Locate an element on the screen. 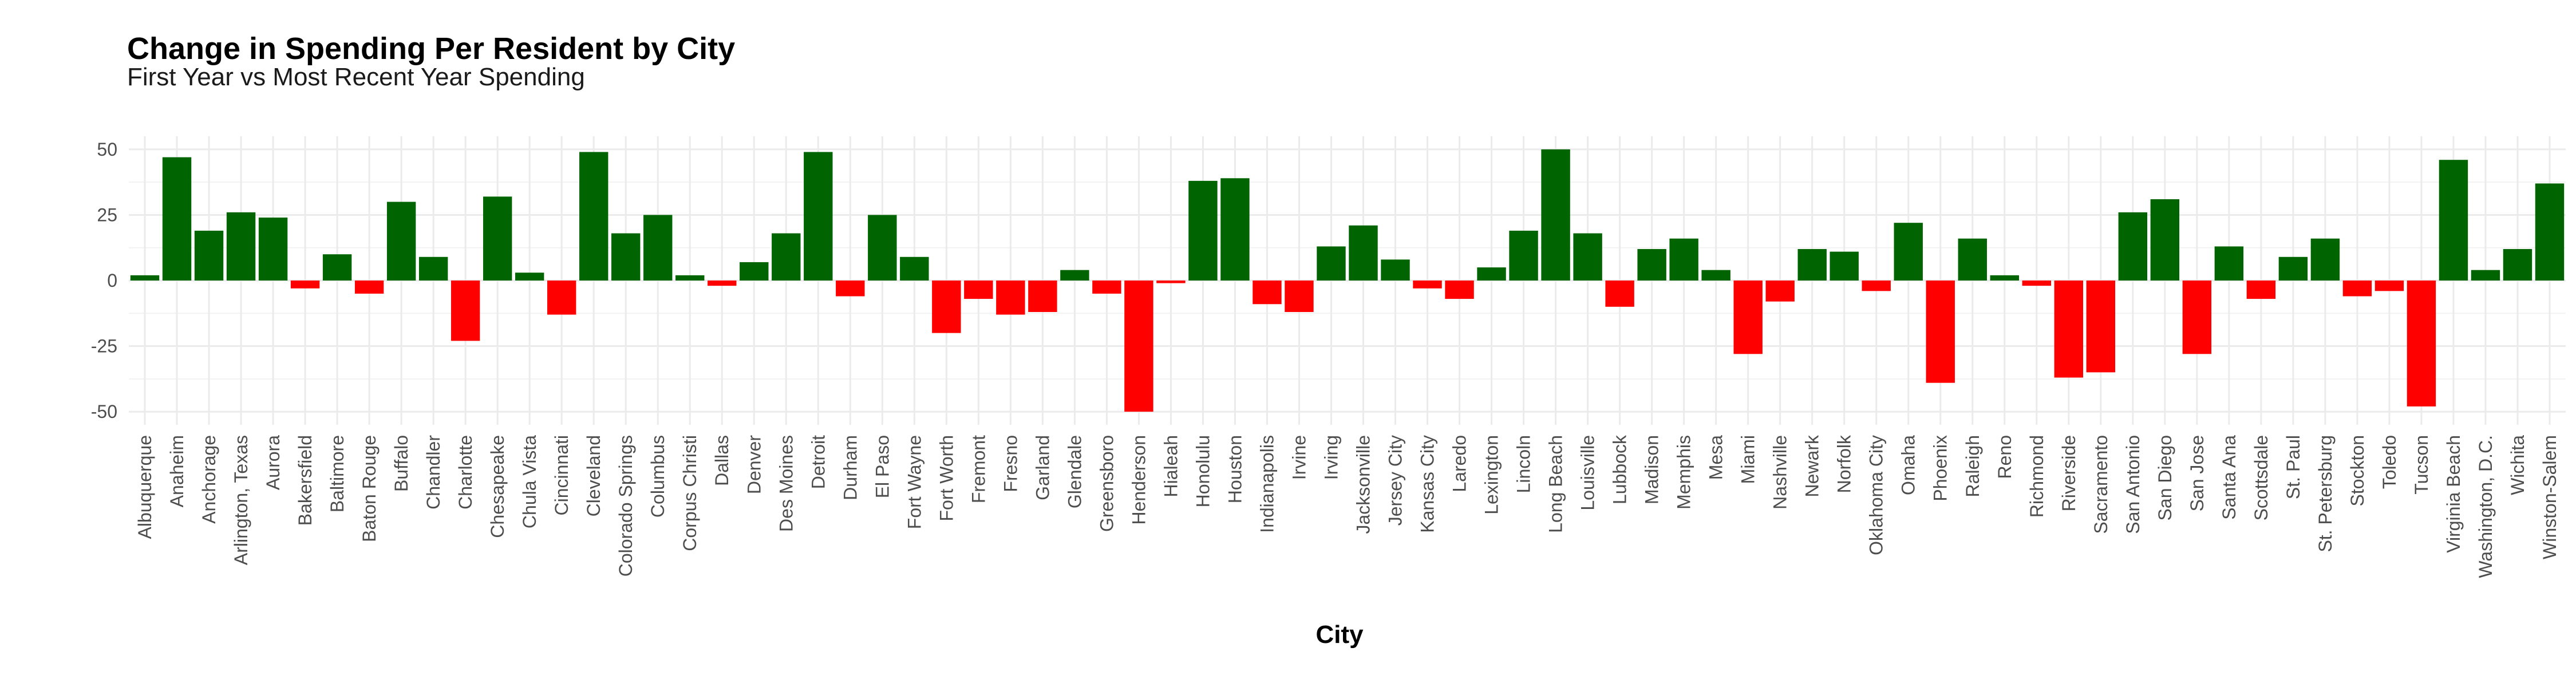 This screenshot has width=2576, height=687. x-tick-label: Memphis is located at coordinates (1684, 473).